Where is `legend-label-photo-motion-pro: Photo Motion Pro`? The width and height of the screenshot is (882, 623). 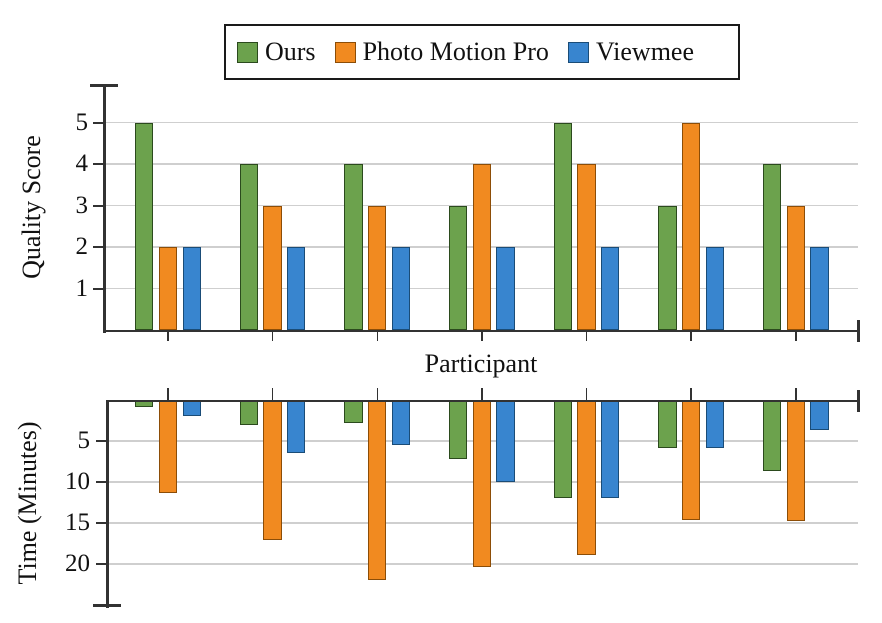
legend-label-photo-motion-pro: Photo Motion Pro is located at coordinates (455, 51).